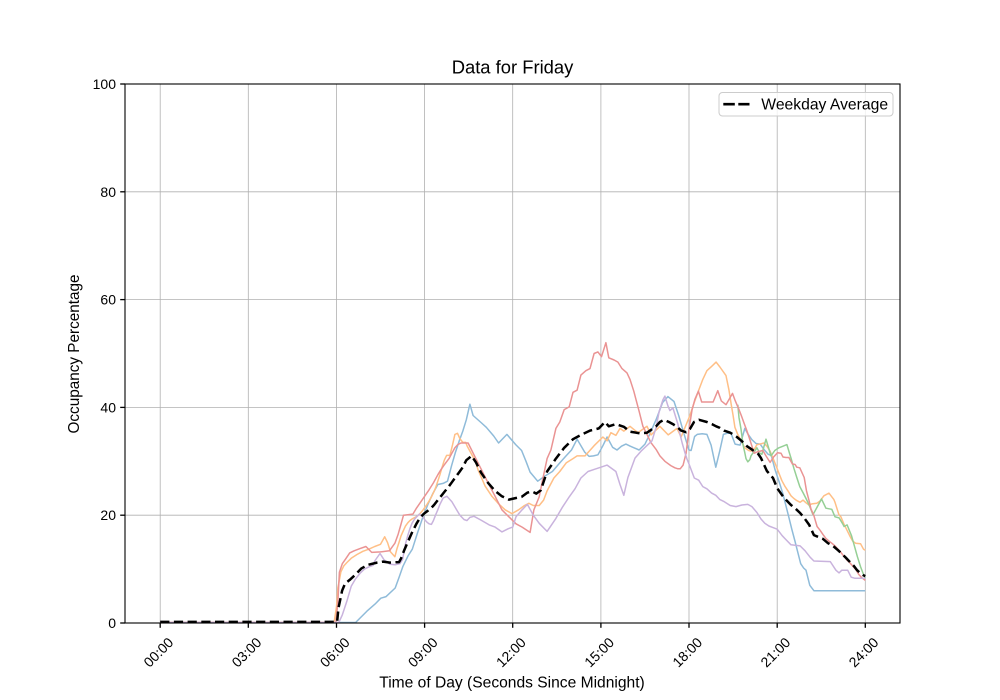 The image size is (1000, 700). Describe the element at coordinates (513, 67) in the screenshot. I see `svg-text: Data for Friday` at that location.